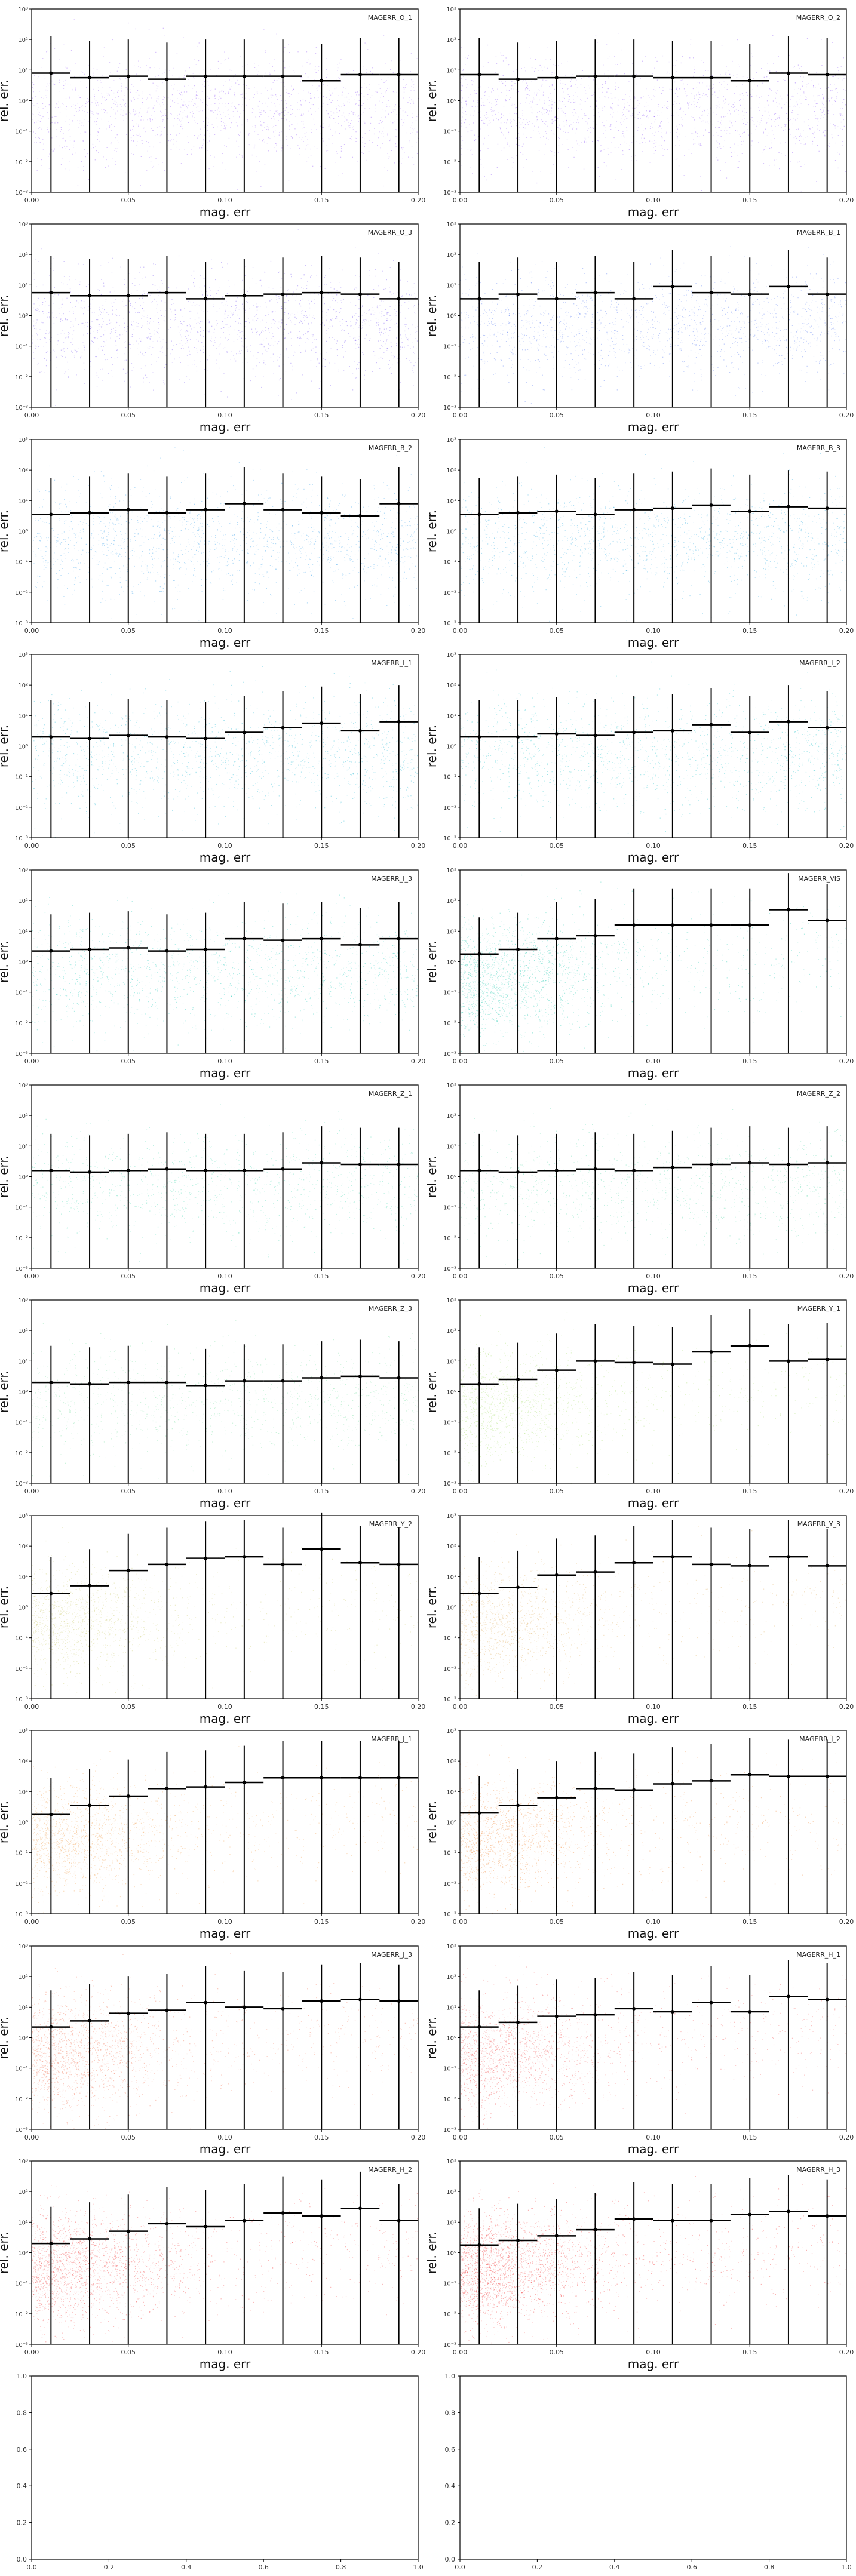 The height and width of the screenshot is (2576, 856). Describe the element at coordinates (557, 200) in the screenshot. I see `x-tick-label: 0.05` at that location.